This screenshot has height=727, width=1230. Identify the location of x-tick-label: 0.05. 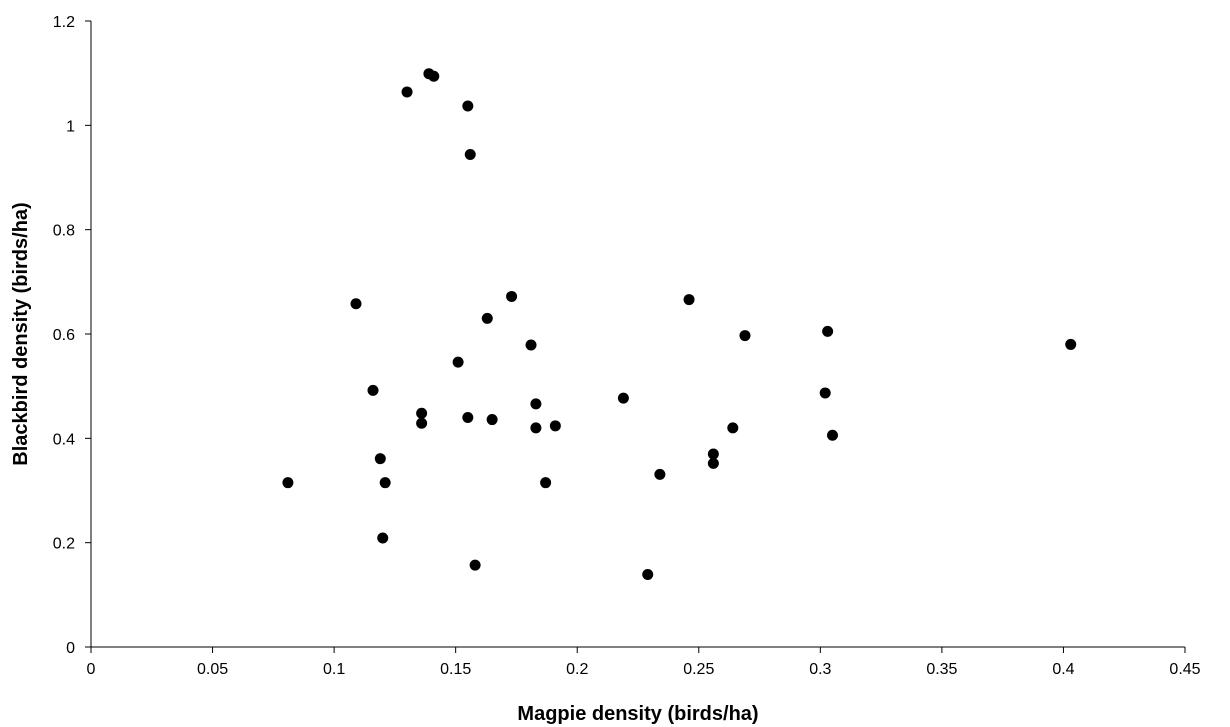
(212, 669).